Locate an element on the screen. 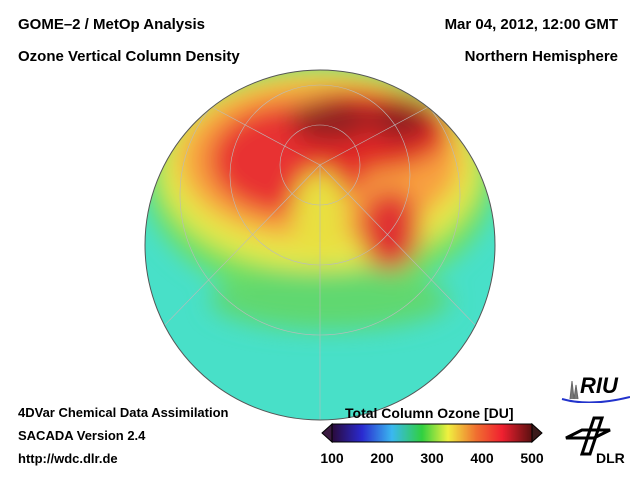 The image size is (640, 480). footer-version: SACADA Version 2.4 is located at coordinates (82, 435).